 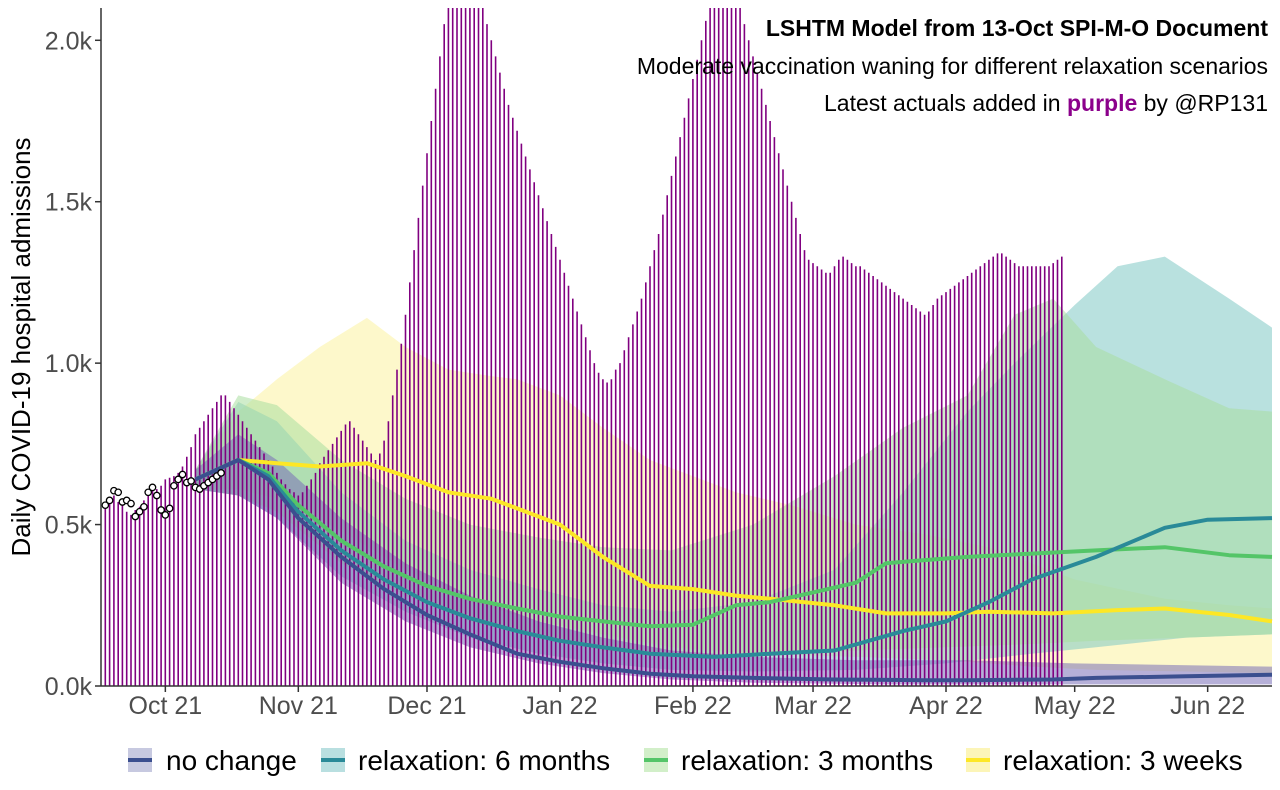 I want to click on y-tick-label: 2.0k, so click(x=69, y=41).